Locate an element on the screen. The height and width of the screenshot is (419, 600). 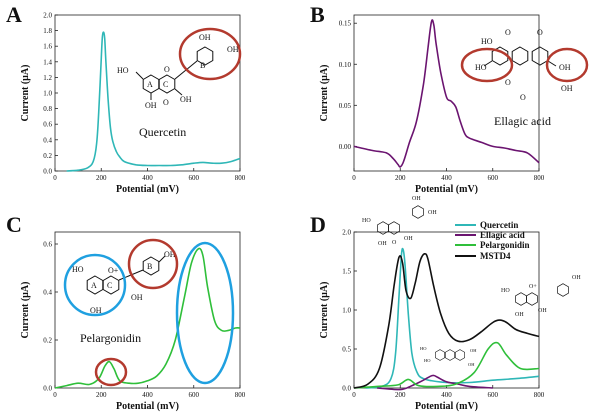
bond-ho is located at coordinates (139, 75).